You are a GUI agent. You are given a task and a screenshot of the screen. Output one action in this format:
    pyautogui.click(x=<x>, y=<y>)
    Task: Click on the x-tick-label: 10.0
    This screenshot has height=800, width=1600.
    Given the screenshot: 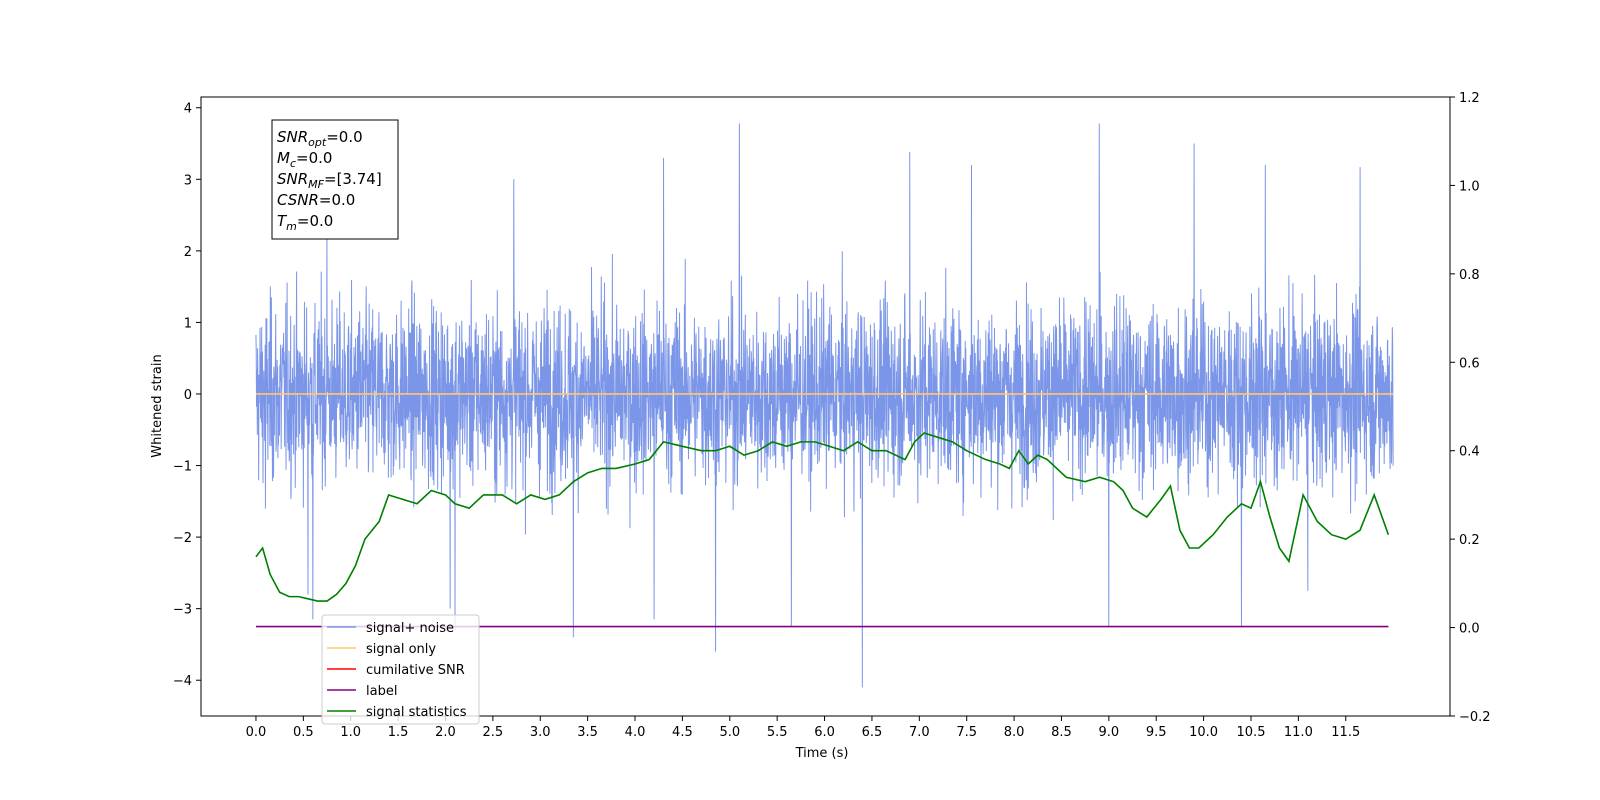 What is the action you would take?
    pyautogui.click(x=1203, y=732)
    